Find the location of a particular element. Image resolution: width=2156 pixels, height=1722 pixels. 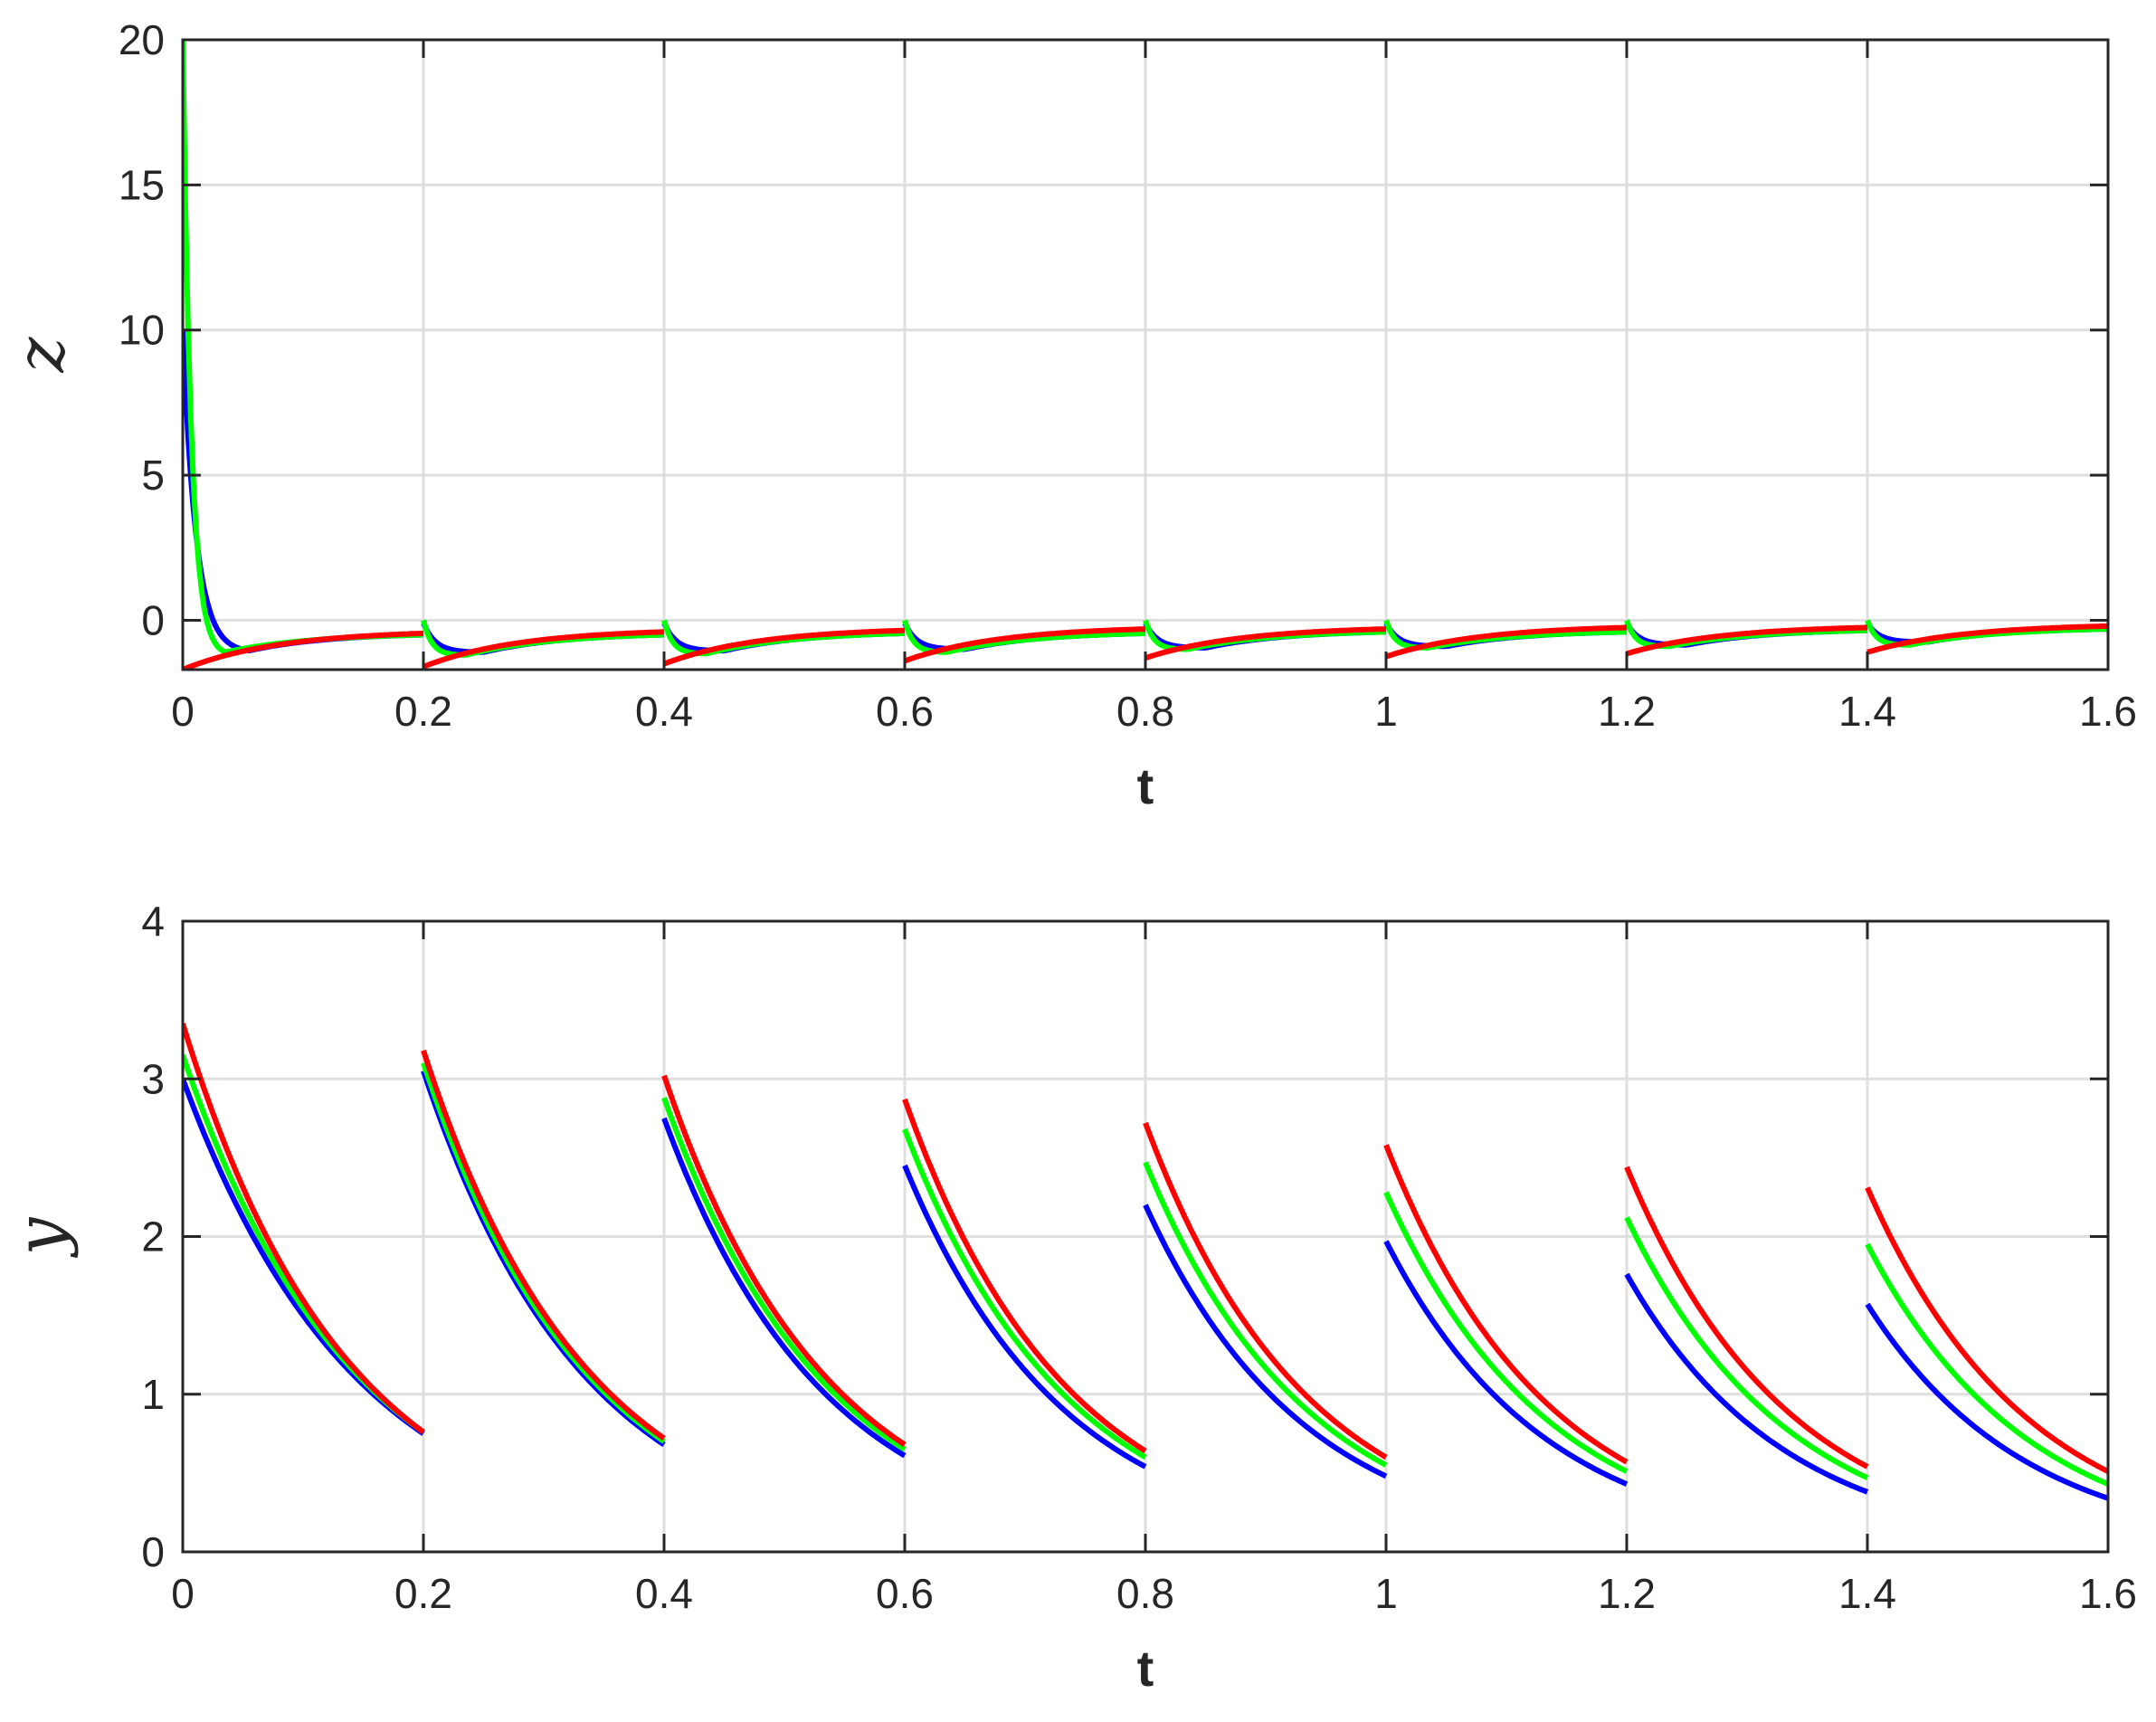

y-tick-label: 20 is located at coordinates (142, 39).